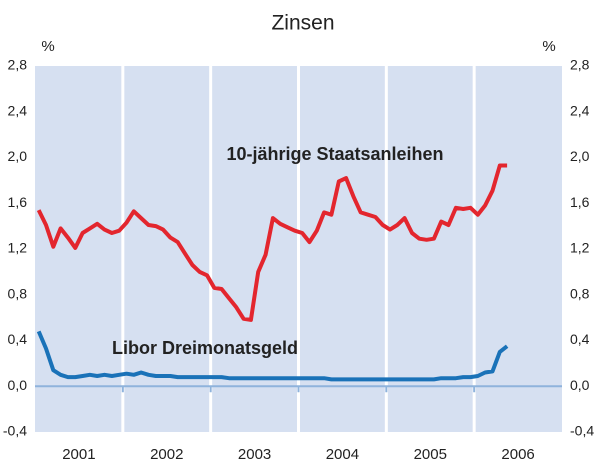 The height and width of the screenshot is (466, 607). What do you see at coordinates (580, 293) in the screenshot?
I see `y2-tick-label: 0,8` at bounding box center [580, 293].